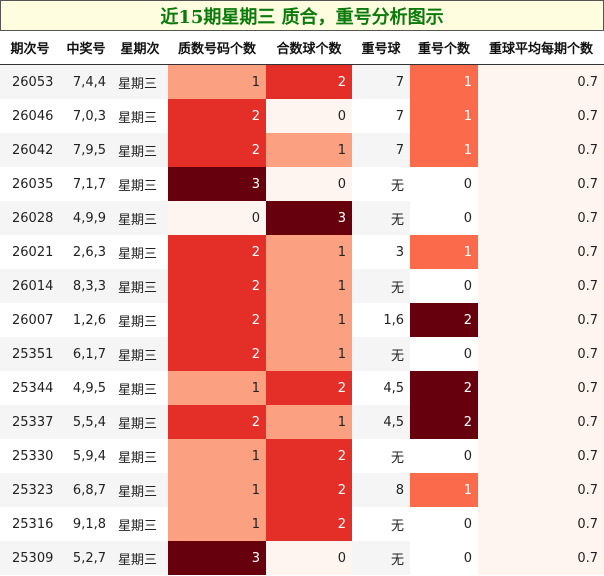 The height and width of the screenshot is (576, 604). I want to click on cell-draw-number: 7,1,7, so click(86, 184).